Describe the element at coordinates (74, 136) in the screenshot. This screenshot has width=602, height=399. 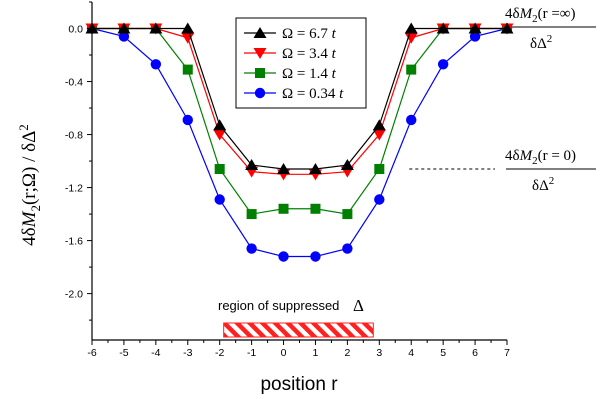
I see `y-tick-label: -0.8` at that location.